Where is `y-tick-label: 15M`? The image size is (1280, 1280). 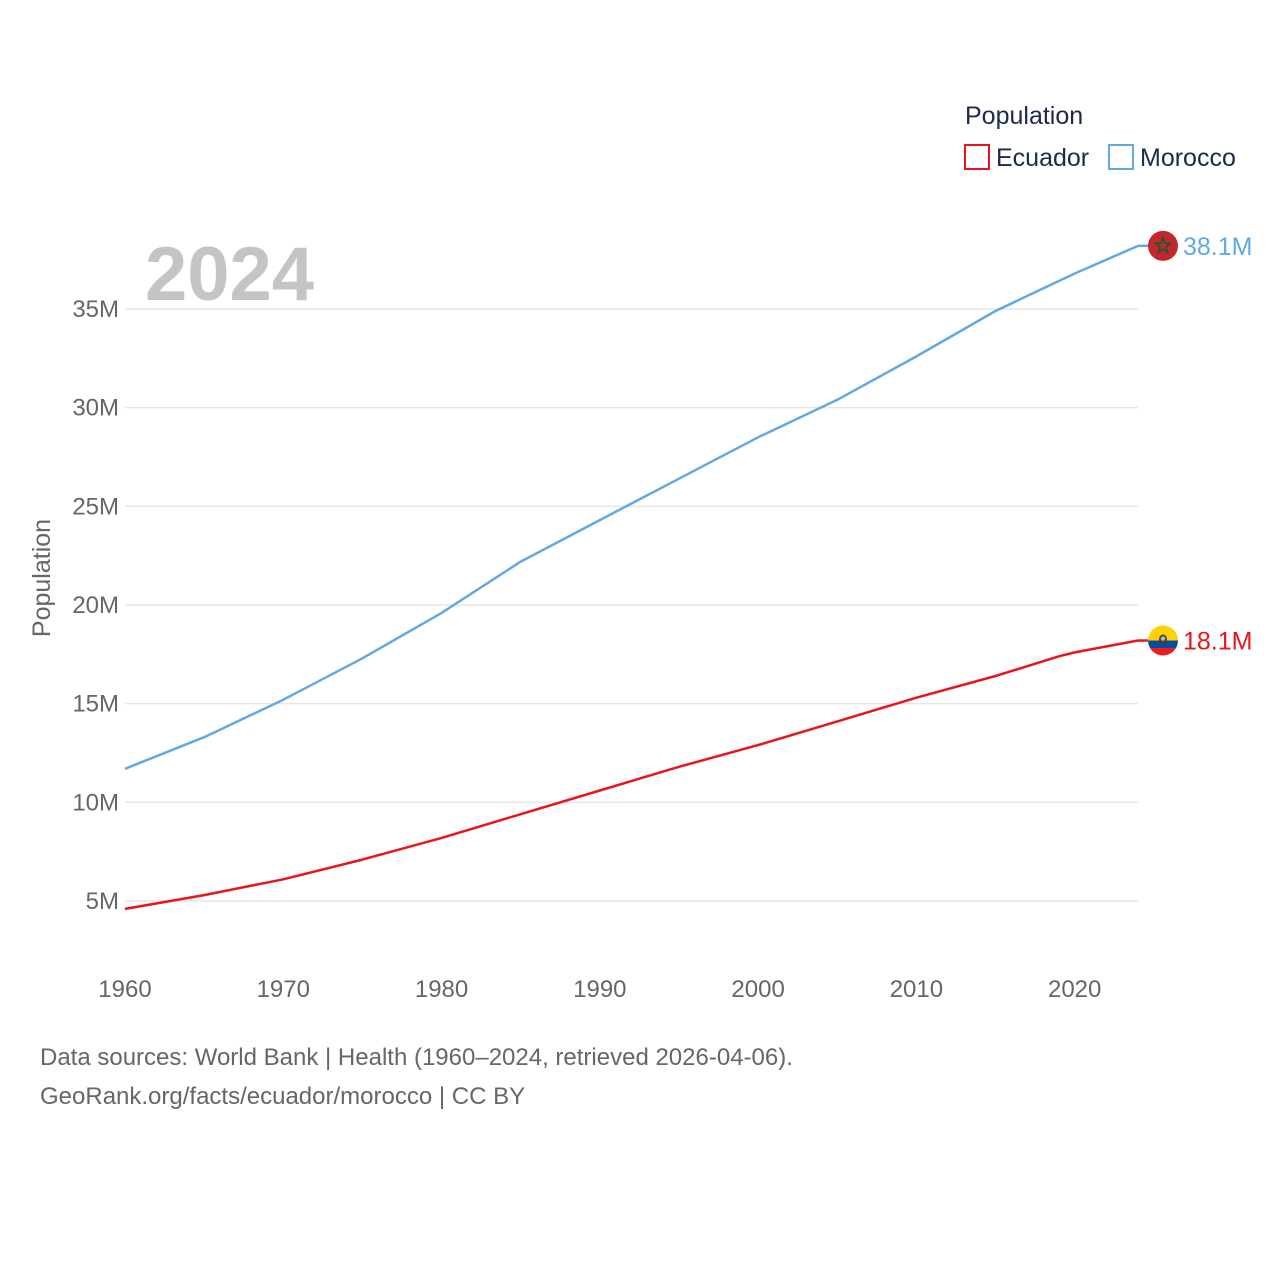
y-tick-label: 15M is located at coordinates (95, 704).